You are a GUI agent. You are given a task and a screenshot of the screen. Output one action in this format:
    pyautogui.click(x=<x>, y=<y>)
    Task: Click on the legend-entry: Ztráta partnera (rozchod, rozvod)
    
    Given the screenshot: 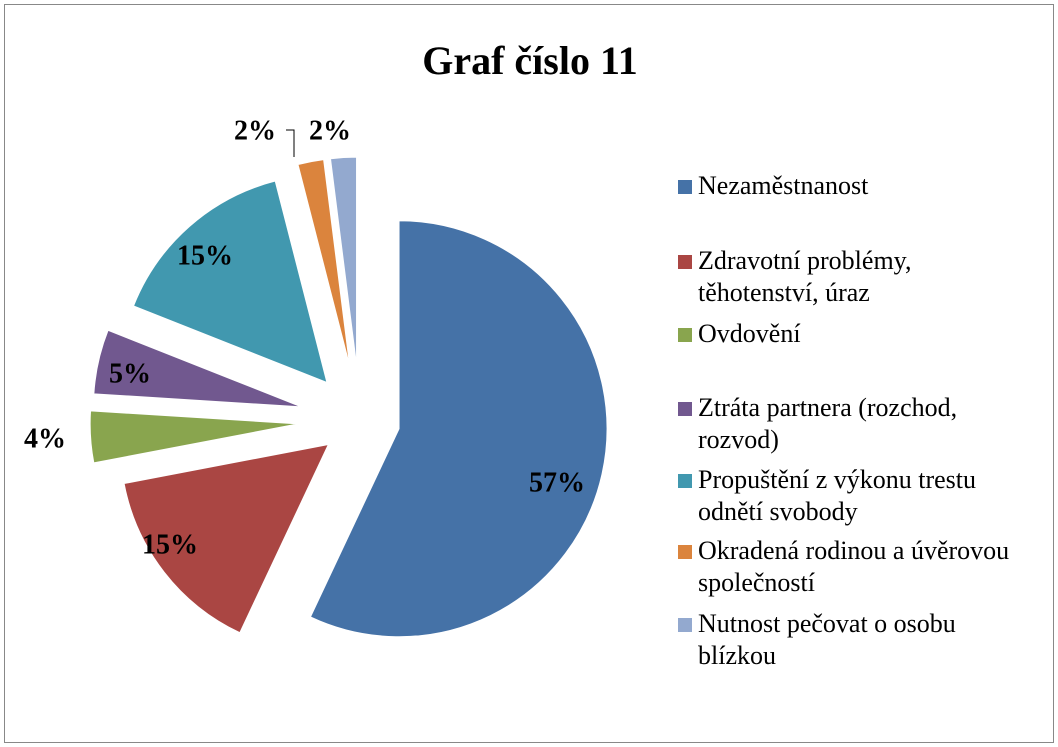 What is the action you would take?
    pyautogui.click(x=856, y=424)
    